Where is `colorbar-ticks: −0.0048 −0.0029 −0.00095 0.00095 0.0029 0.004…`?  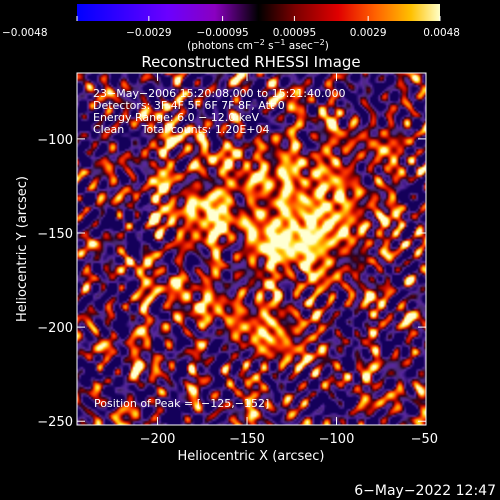 colorbar-ticks: −0.0048 −0.0029 −0.00095 0.00095 0.0029 0.004… is located at coordinates (231, 27).